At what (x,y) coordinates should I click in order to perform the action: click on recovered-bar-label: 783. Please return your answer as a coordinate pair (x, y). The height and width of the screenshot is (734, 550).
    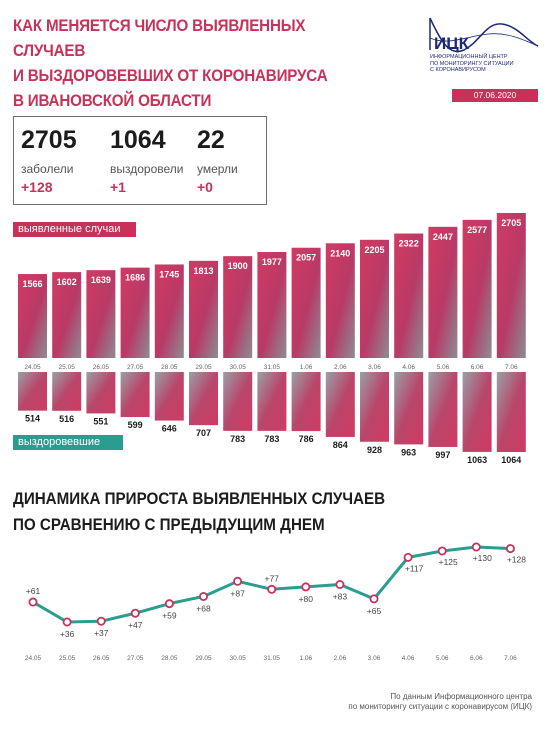
    Looking at the image, I should click on (271, 439).